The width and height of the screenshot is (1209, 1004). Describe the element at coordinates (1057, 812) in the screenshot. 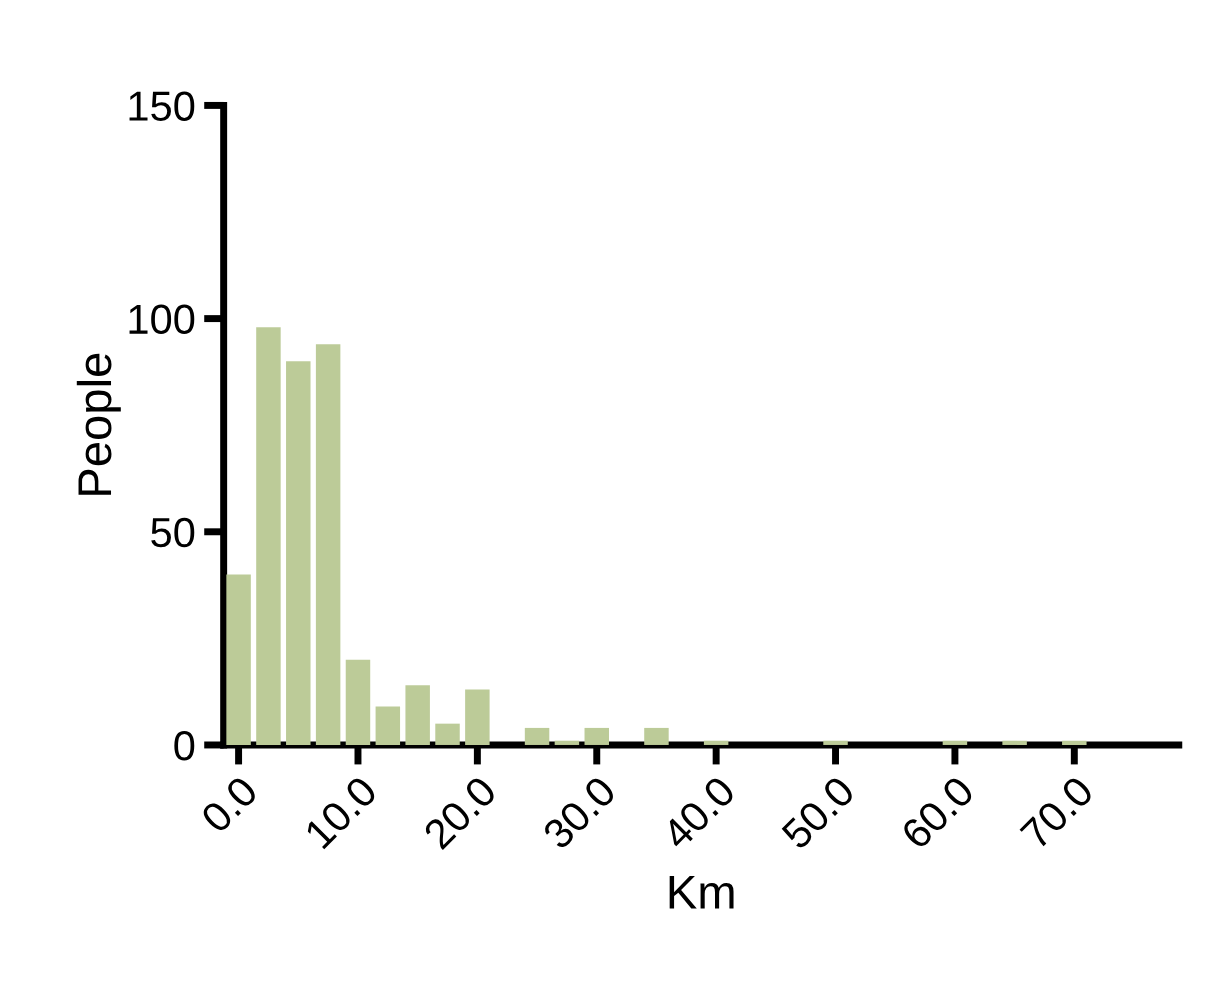

I see `x-tick-label: 70.0` at that location.